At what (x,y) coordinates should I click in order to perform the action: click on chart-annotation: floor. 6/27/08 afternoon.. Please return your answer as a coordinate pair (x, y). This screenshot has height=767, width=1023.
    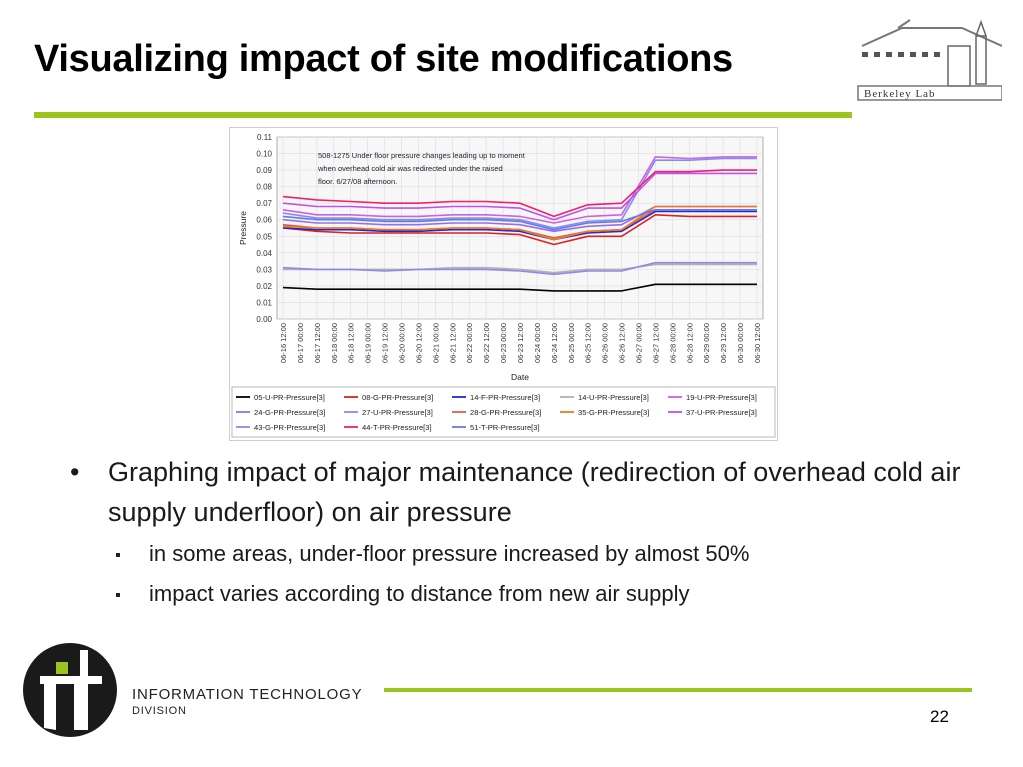
    Looking at the image, I should click on (357, 181).